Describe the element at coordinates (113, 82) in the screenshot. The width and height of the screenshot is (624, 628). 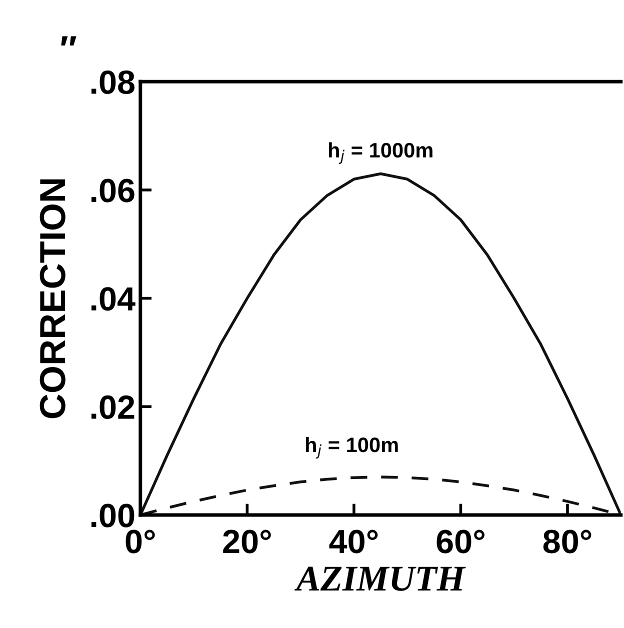
I see `y-tick-label: .08` at that location.